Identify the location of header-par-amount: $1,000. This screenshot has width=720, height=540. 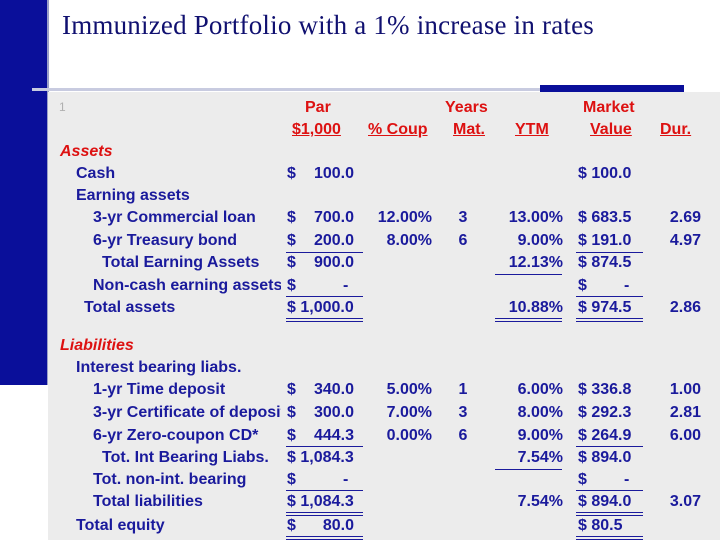
(316, 129).